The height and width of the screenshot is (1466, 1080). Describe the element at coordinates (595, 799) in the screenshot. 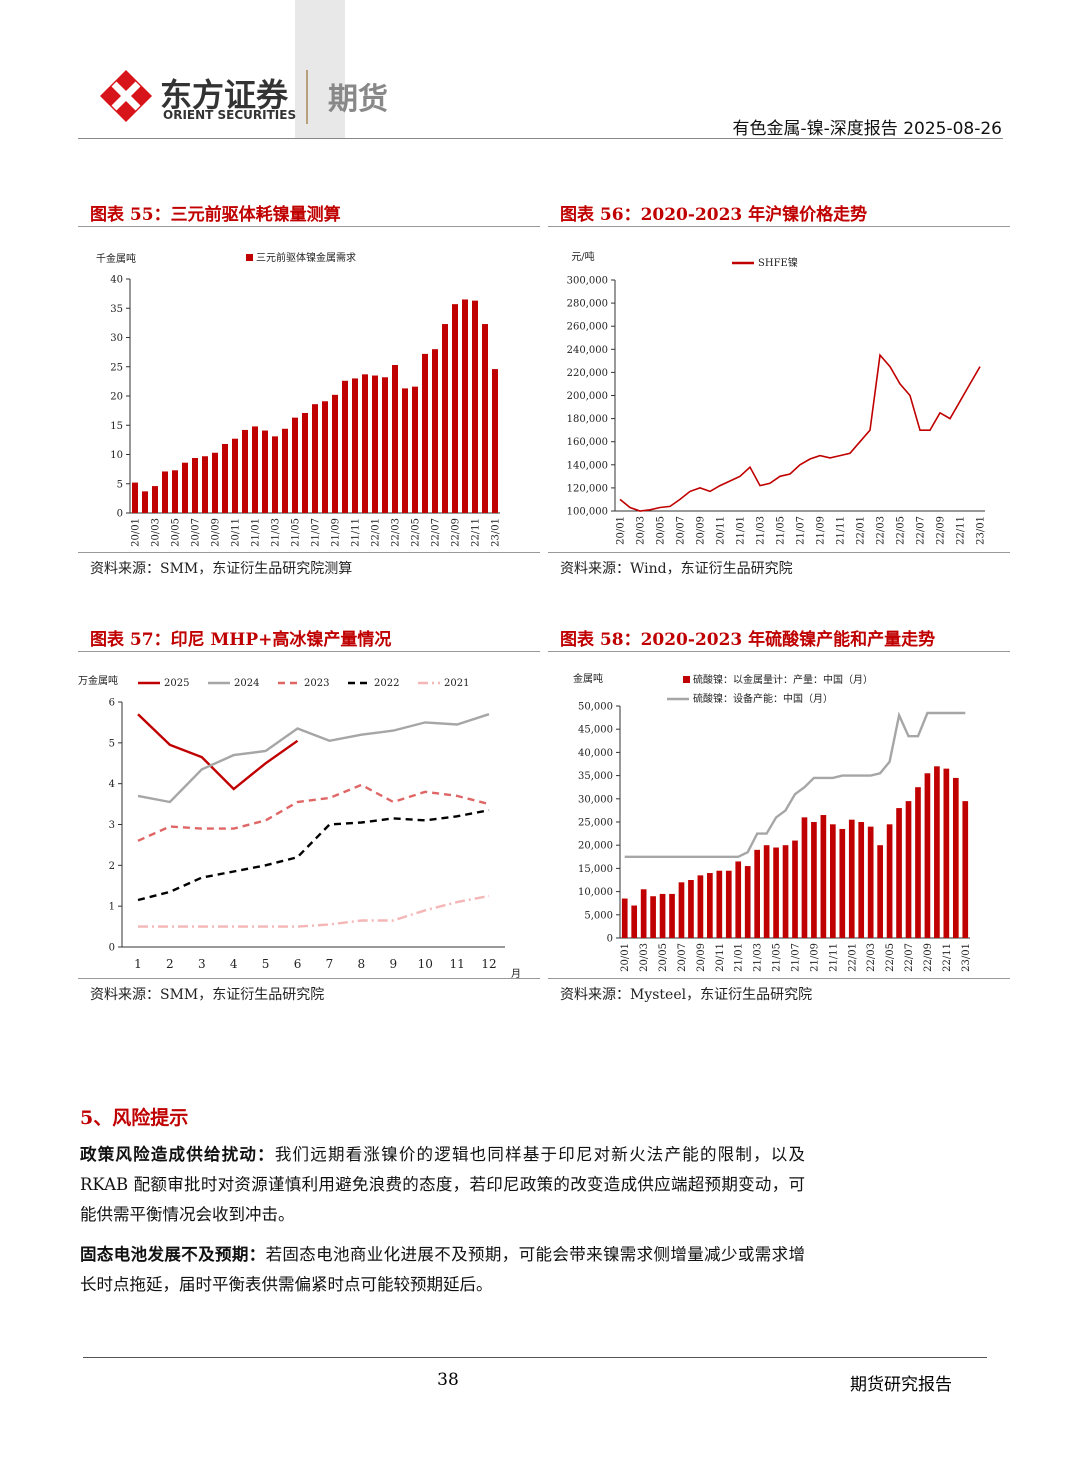

I see `y-tick-label: 30,000` at that location.